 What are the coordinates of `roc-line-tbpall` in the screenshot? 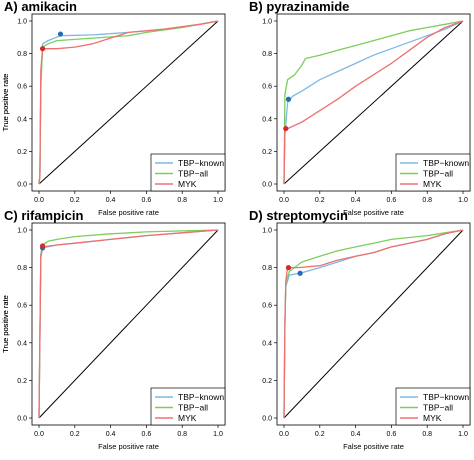 It's located at (373, 102).